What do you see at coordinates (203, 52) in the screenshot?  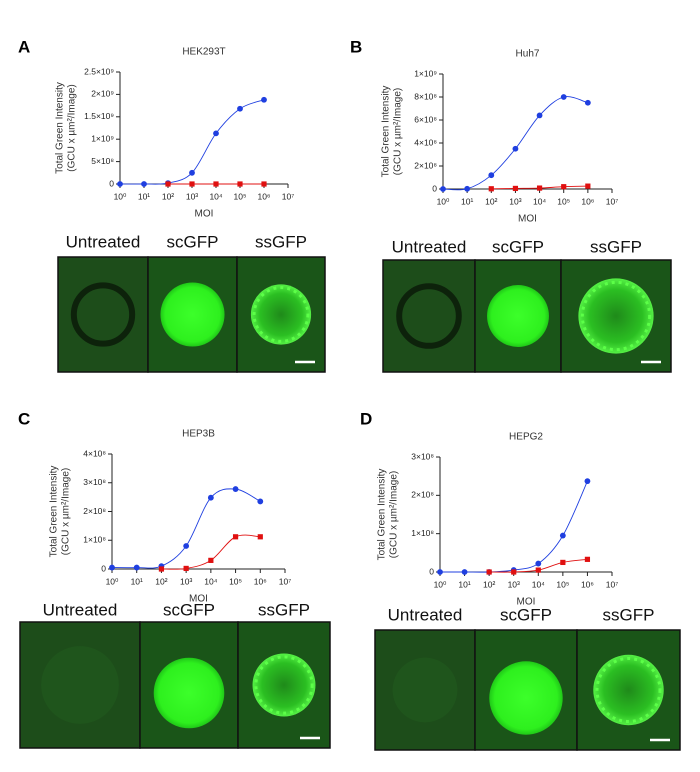 I see `chart-title: HEK293T` at bounding box center [203, 52].